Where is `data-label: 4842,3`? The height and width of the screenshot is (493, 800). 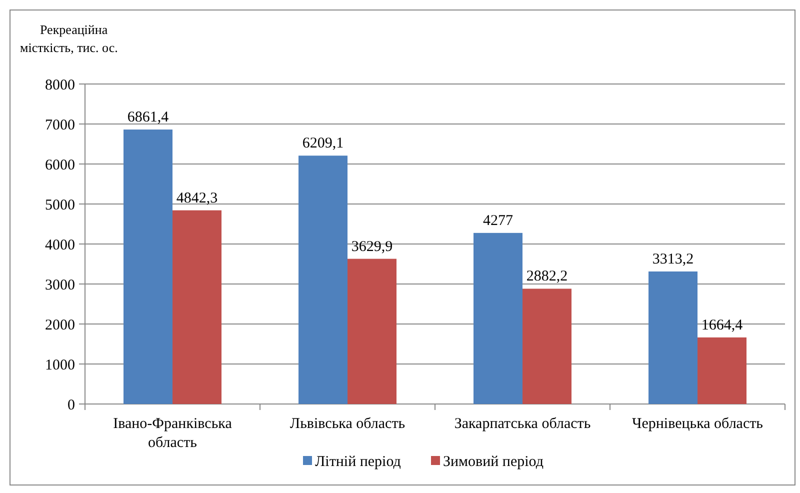
data-label: 4842,3 is located at coordinates (197, 198).